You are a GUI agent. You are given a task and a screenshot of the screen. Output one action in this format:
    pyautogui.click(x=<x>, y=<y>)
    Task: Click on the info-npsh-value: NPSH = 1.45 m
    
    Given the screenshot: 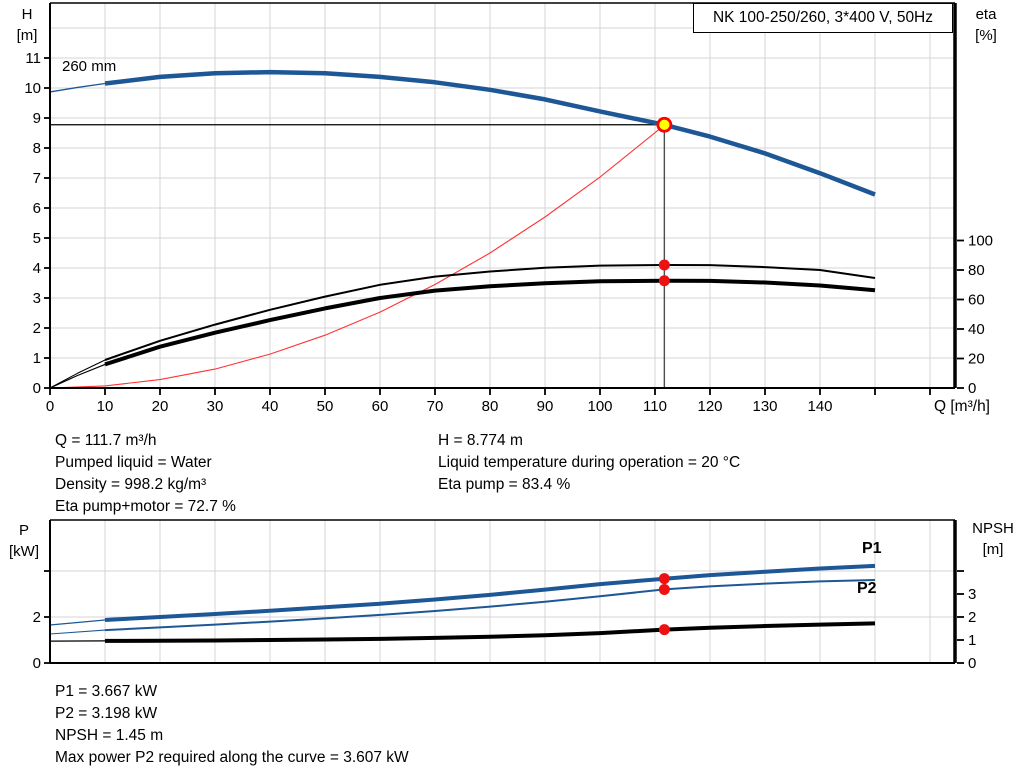 What is the action you would take?
    pyautogui.click(x=109, y=735)
    